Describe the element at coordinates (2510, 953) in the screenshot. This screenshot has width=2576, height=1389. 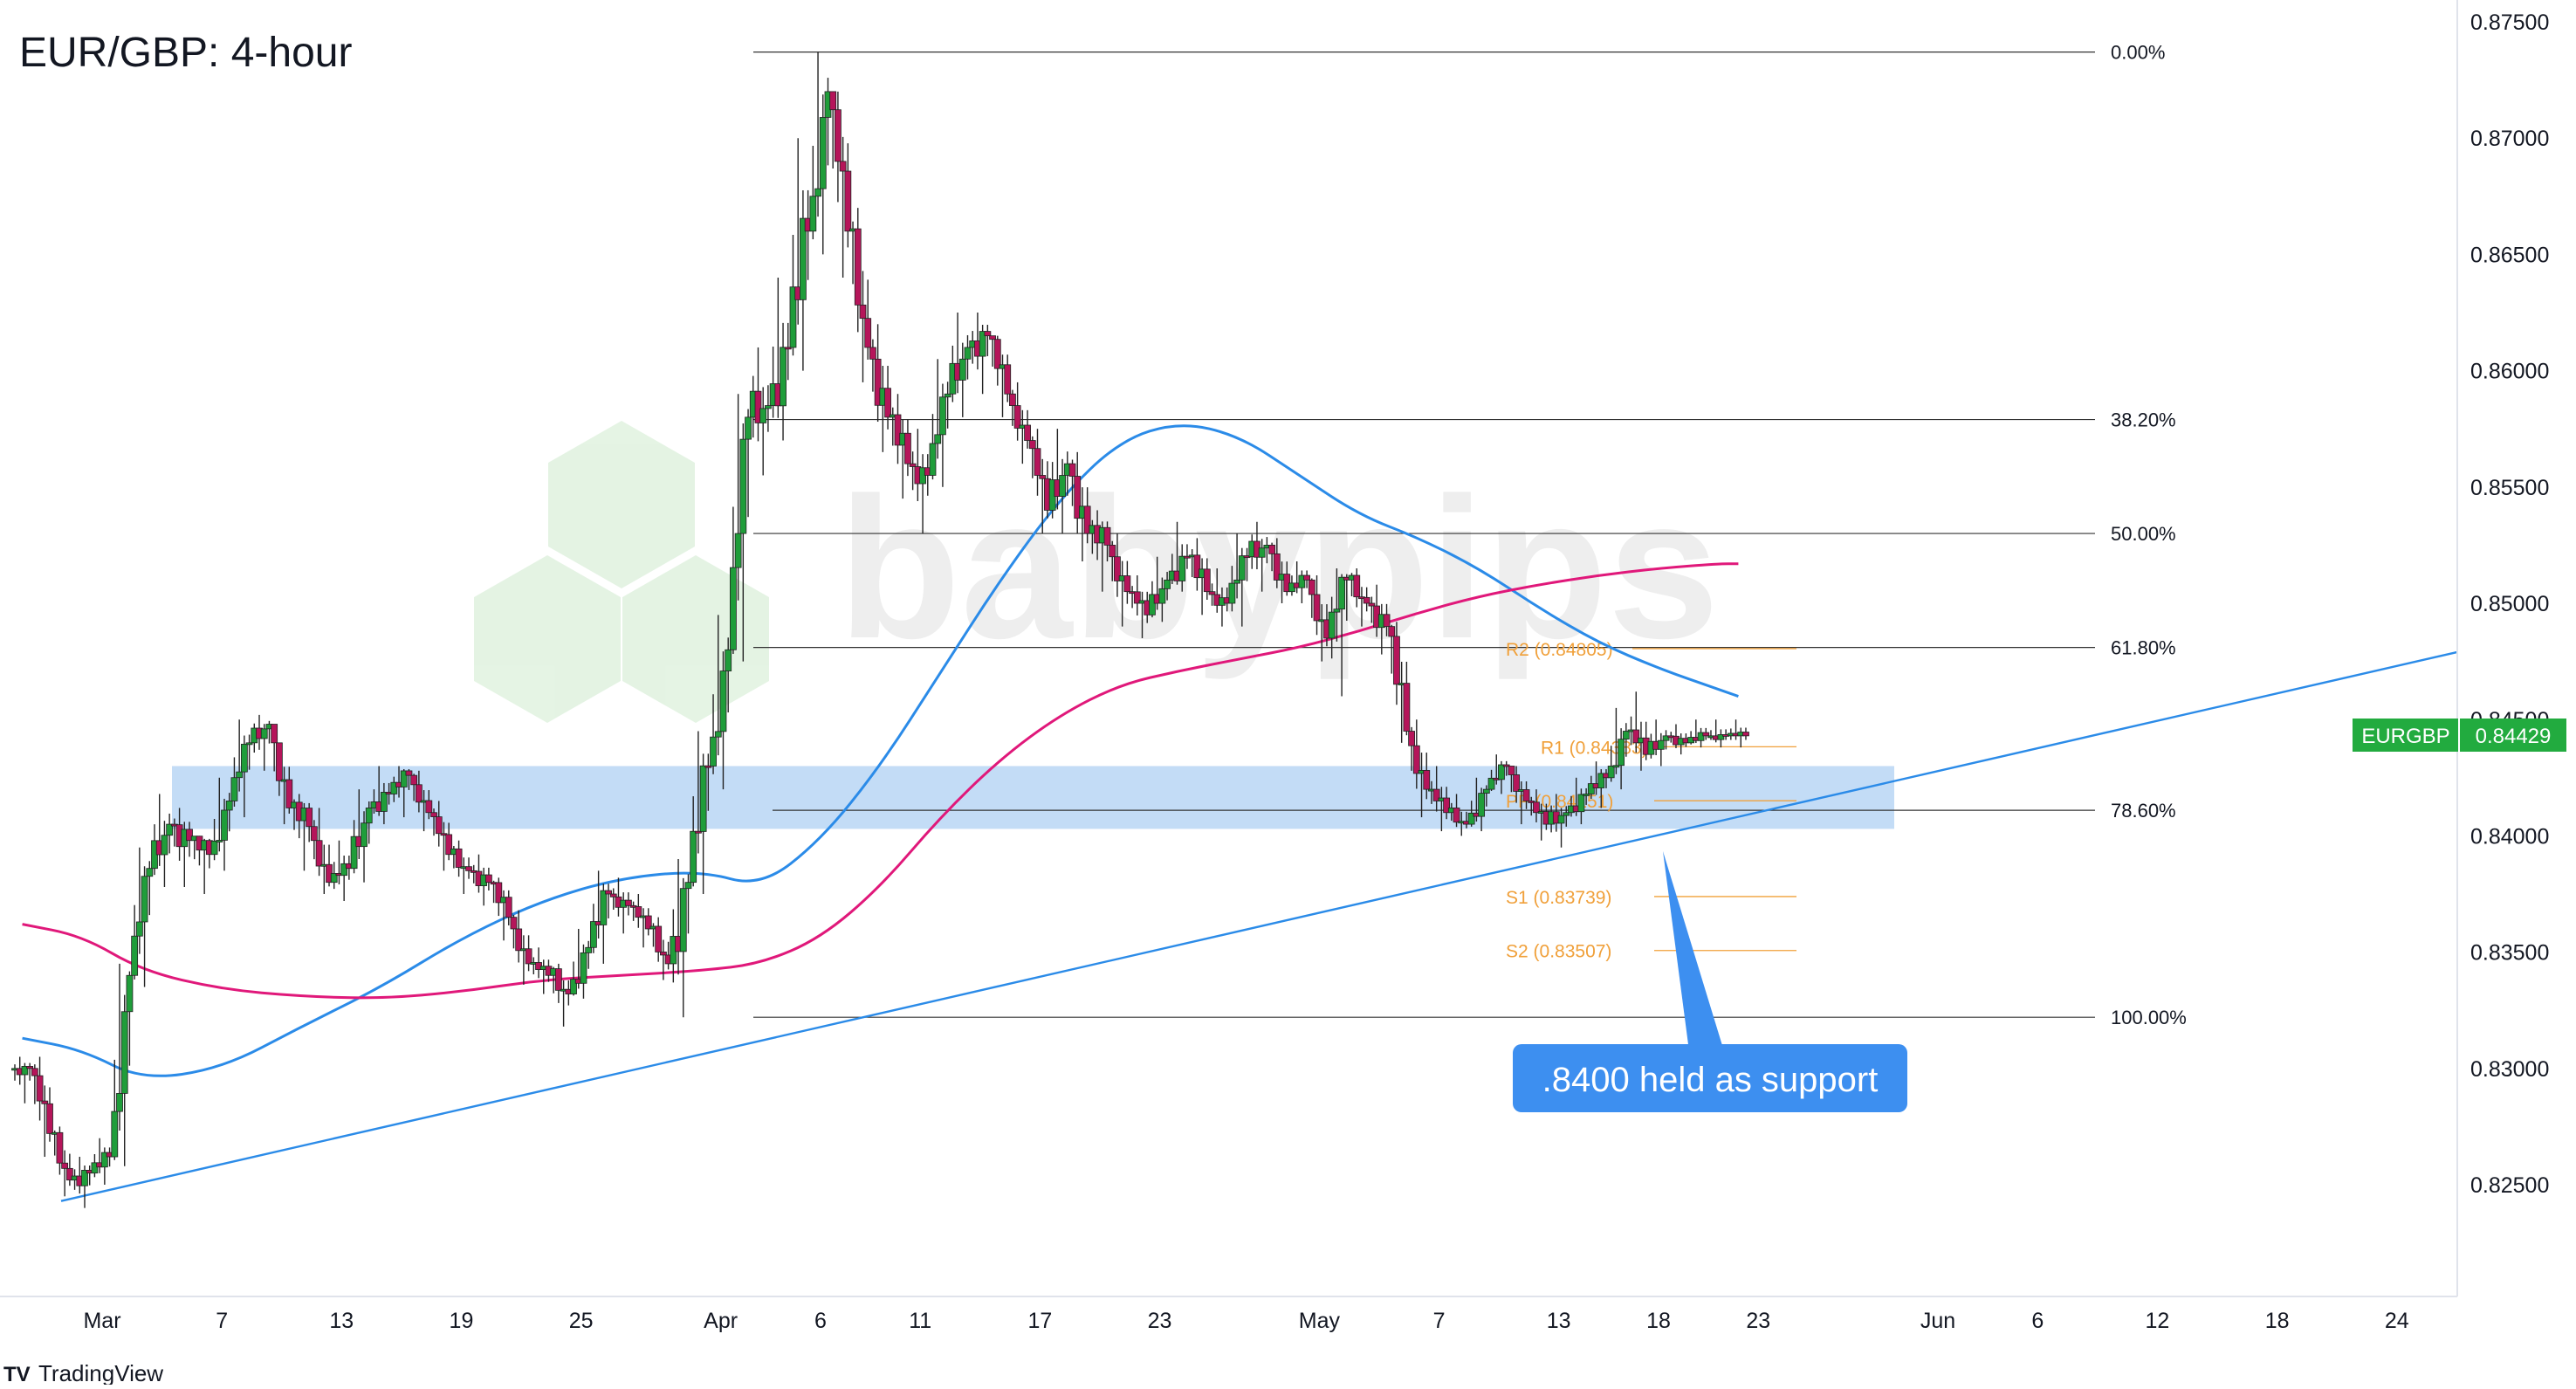
I see `price-tick-label: 0.83500` at that location.